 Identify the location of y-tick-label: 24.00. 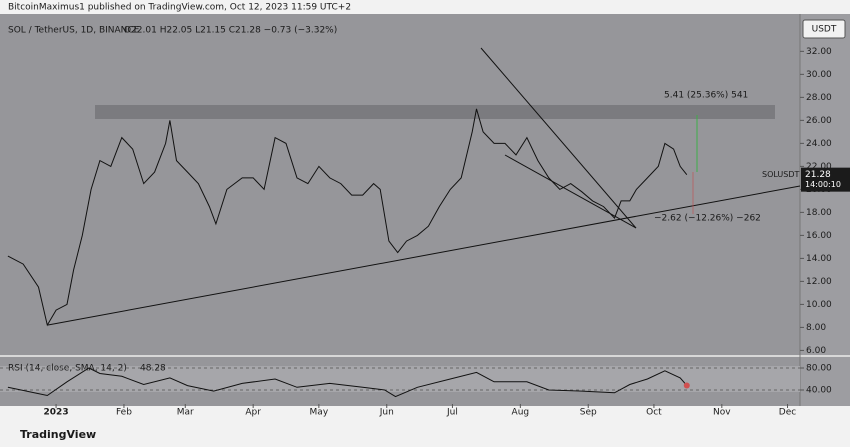
(819, 144).